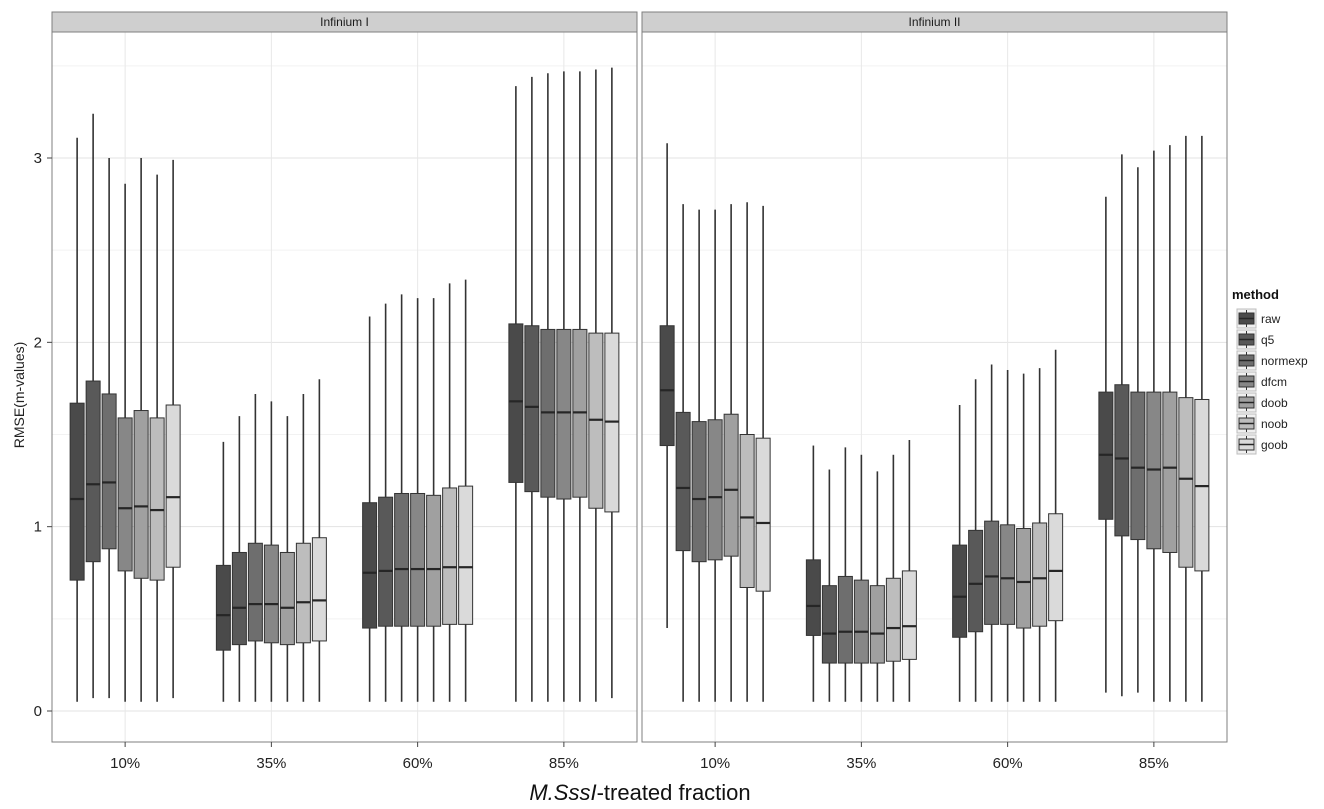  I want to click on x-axis-label: M.SssI-treated fraction, so click(639, 792).